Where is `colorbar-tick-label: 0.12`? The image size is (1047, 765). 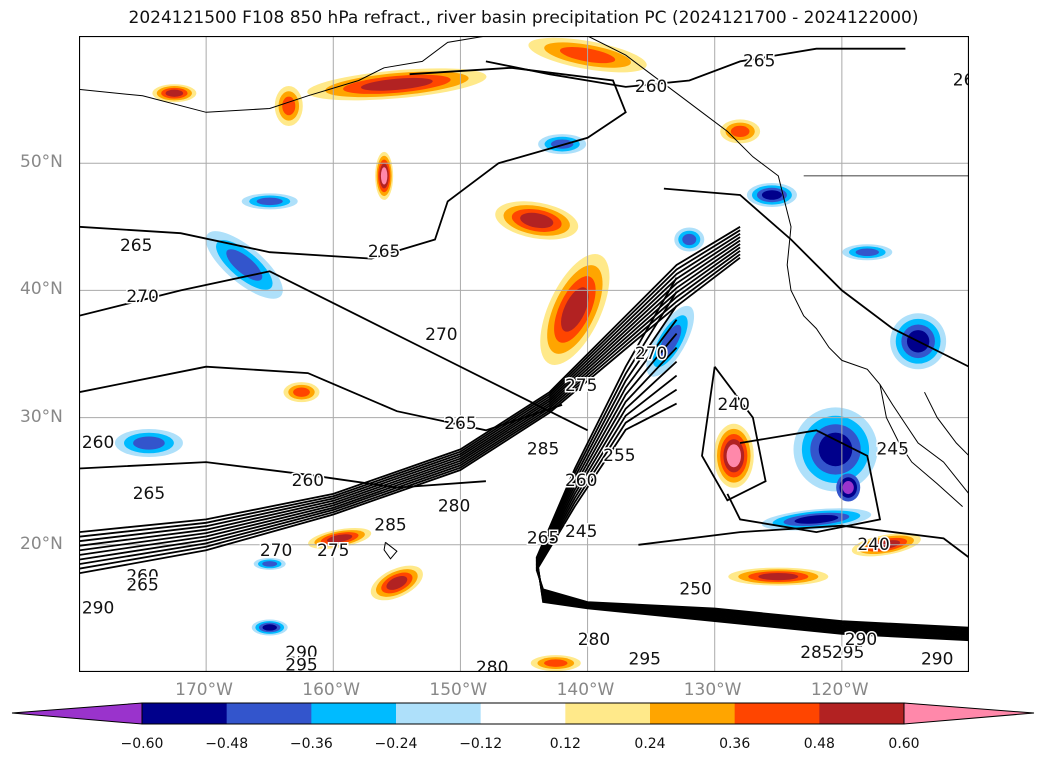 colorbar-tick-label: 0.12 is located at coordinates (565, 744).